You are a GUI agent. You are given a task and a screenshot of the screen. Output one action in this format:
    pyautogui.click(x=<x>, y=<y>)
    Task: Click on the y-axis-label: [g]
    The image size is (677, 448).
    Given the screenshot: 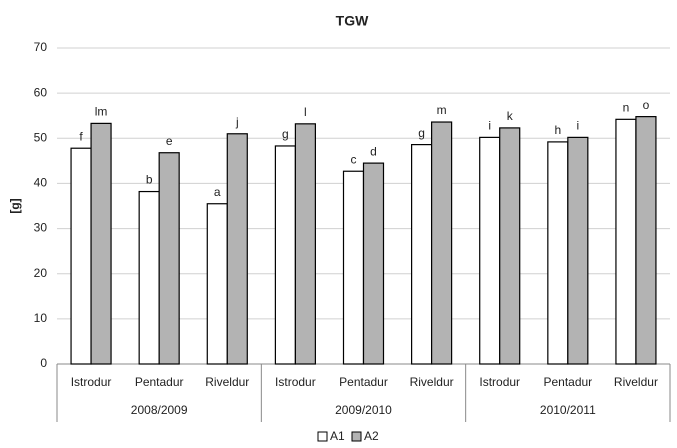 What is the action you would take?
    pyautogui.click(x=15, y=205)
    